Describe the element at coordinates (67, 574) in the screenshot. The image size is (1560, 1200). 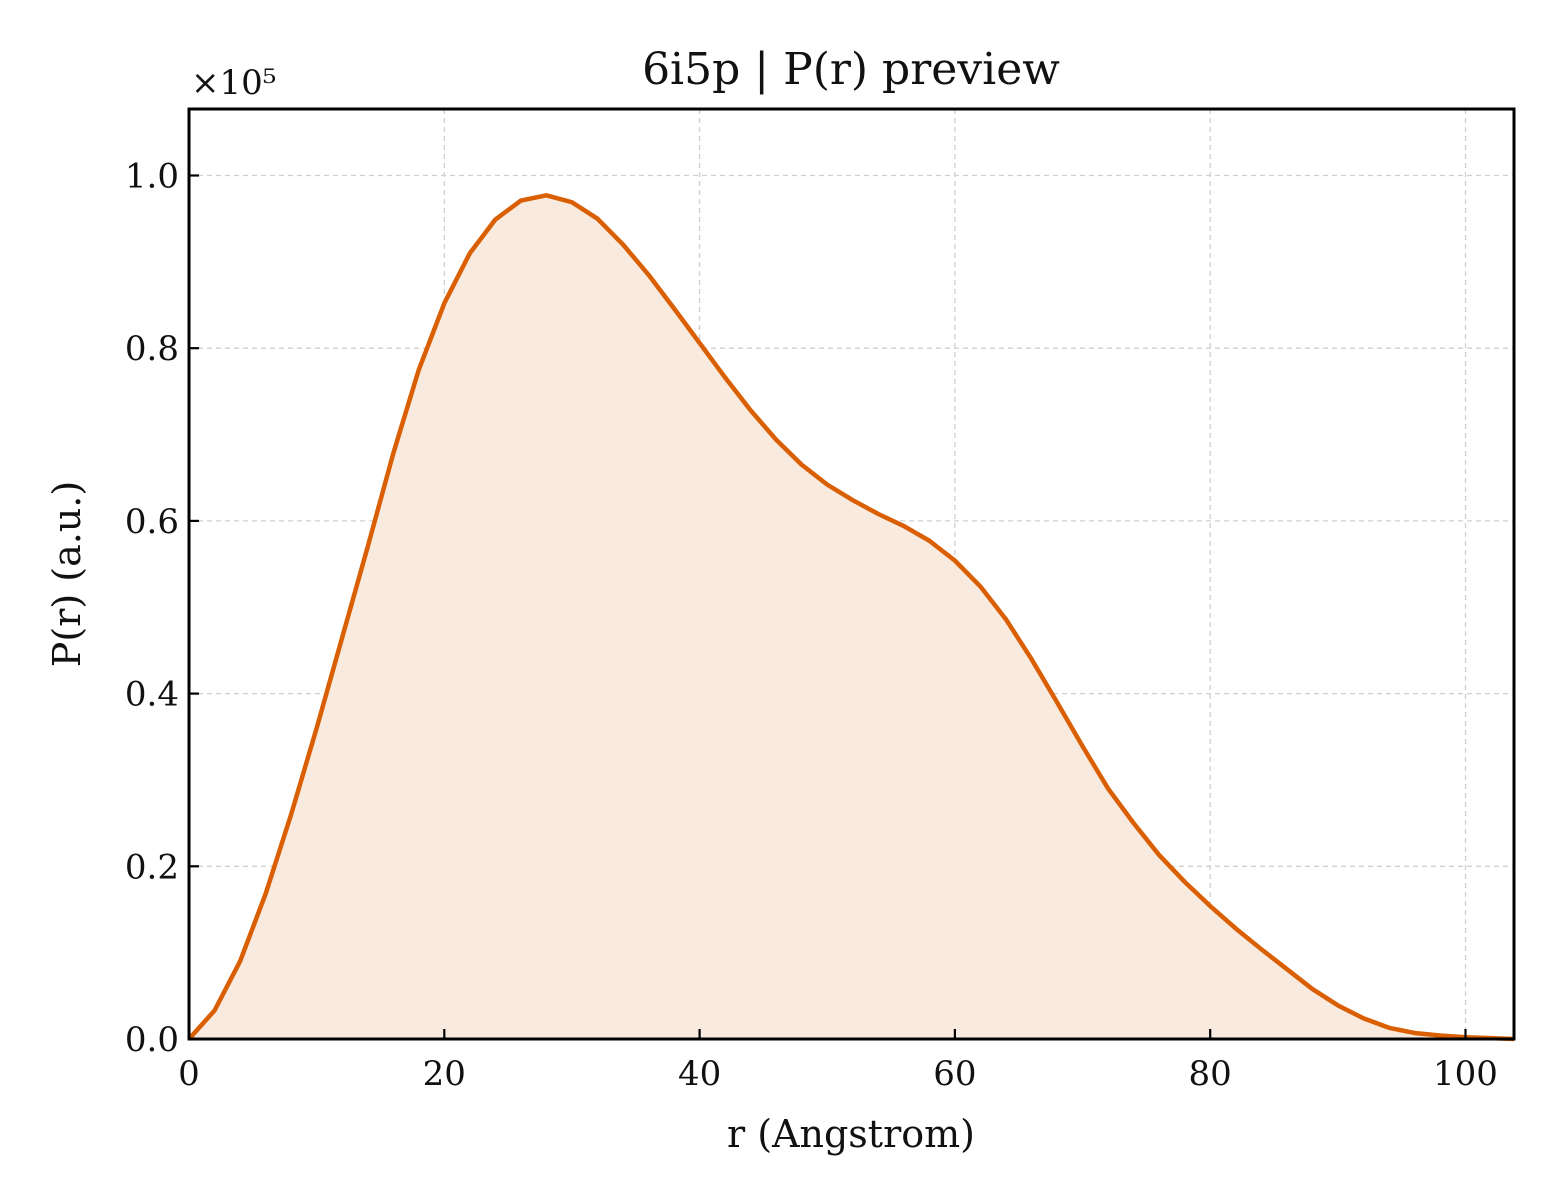
I see `y-axis-label: P(r) (a.u.)` at that location.